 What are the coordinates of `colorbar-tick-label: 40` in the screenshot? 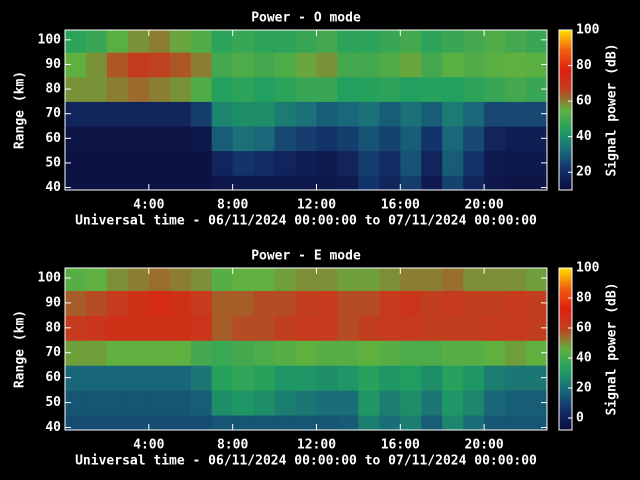 It's located at (584, 136).